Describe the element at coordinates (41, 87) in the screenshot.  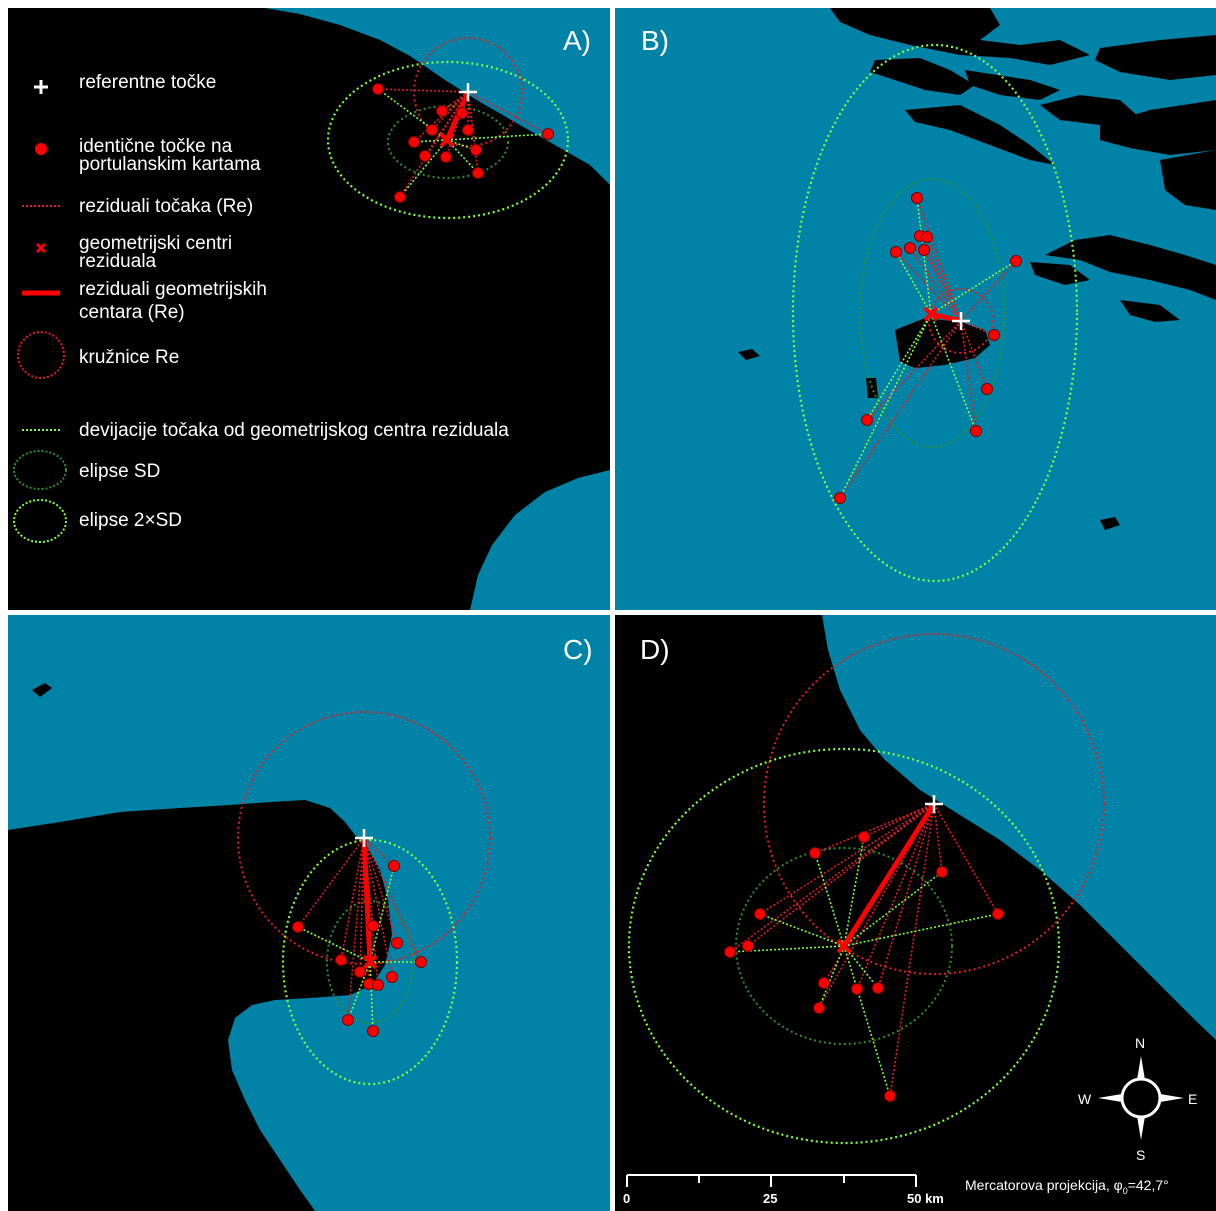
I see `legend-cross-icon` at that location.